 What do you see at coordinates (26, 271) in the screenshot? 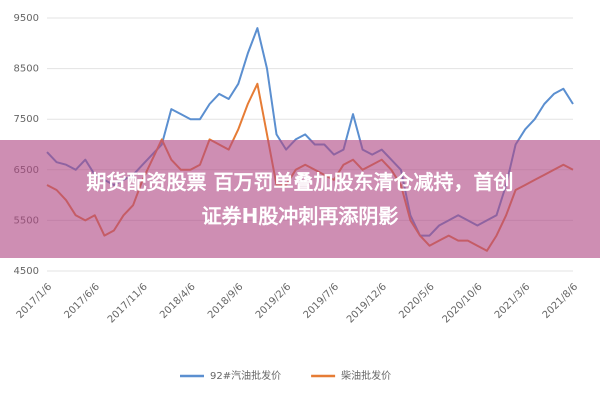
I see `y-tick-label: 4500` at bounding box center [26, 271].